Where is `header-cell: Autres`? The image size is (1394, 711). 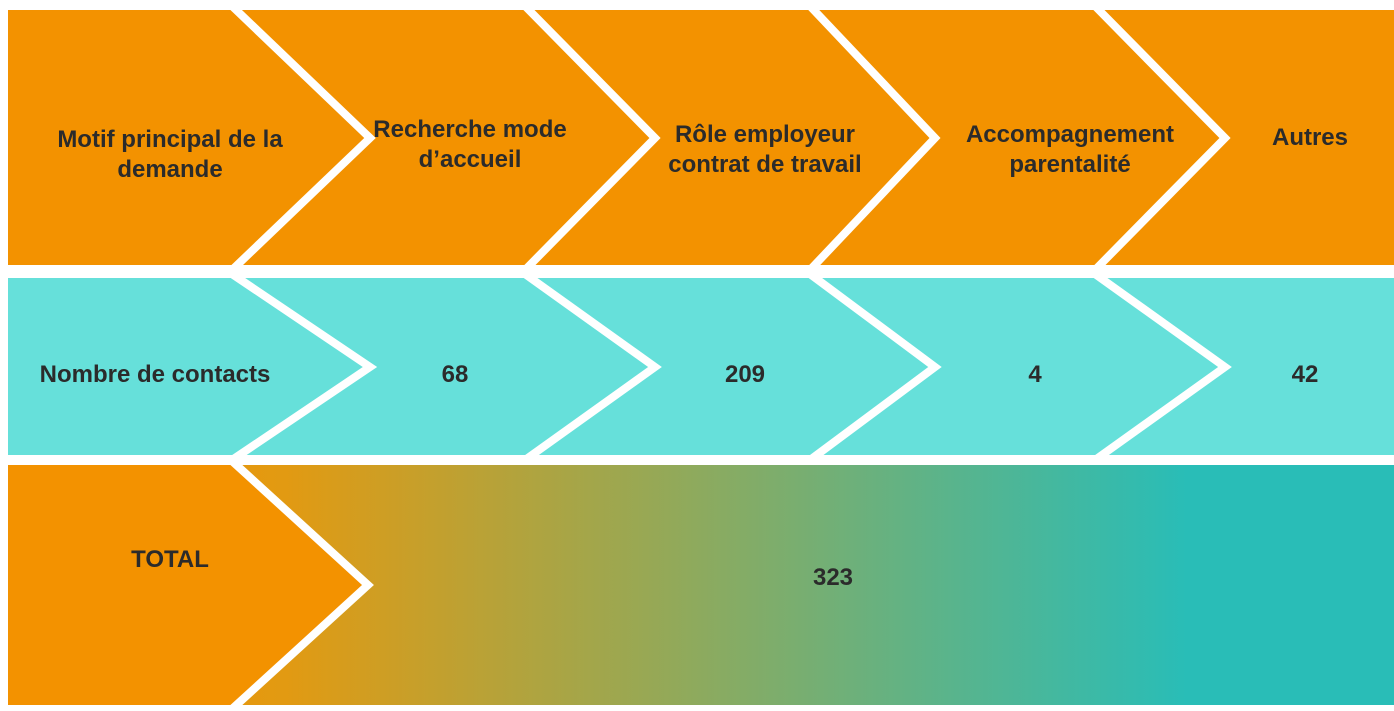
header-cell: Autres is located at coordinates (1310, 137).